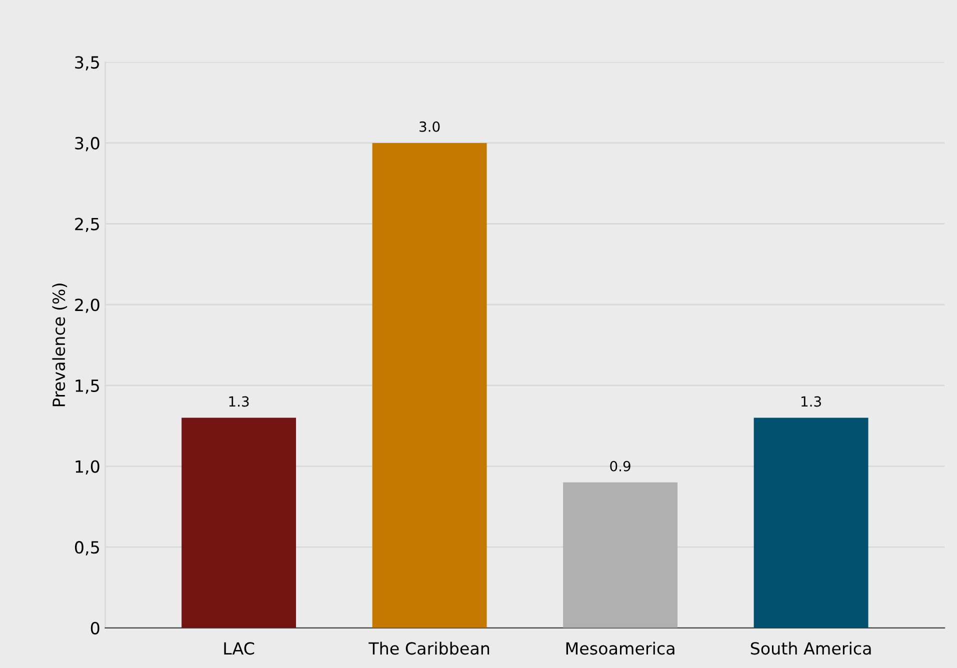  What do you see at coordinates (87, 144) in the screenshot?
I see `y-tick-label: 3,0` at bounding box center [87, 144].